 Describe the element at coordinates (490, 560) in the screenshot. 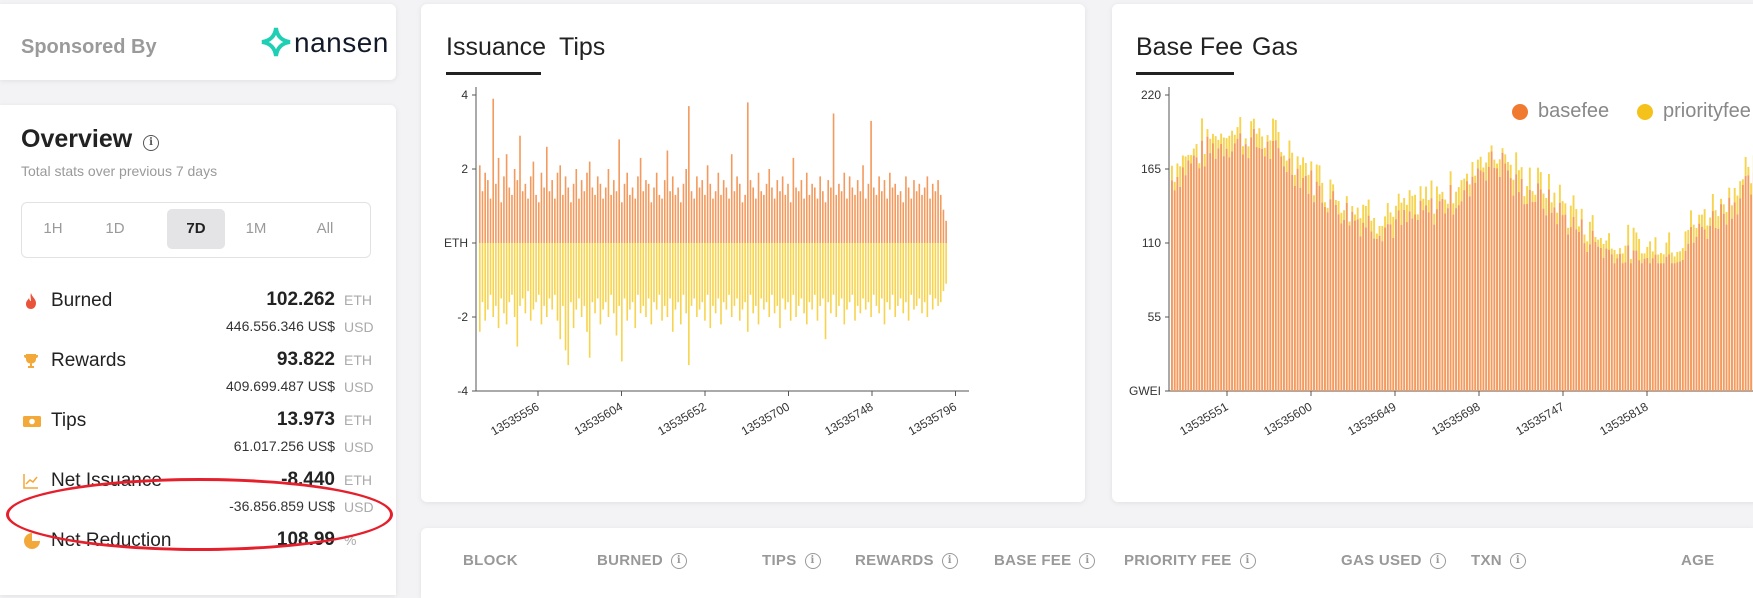

I see `column-header-block: BLOCK` at that location.